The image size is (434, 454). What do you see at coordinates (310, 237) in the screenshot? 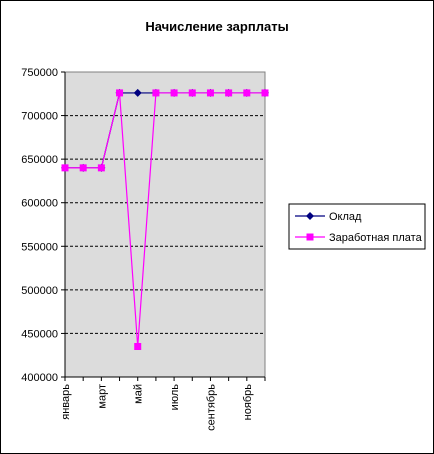
I see `legend-marker-salary` at bounding box center [310, 237].